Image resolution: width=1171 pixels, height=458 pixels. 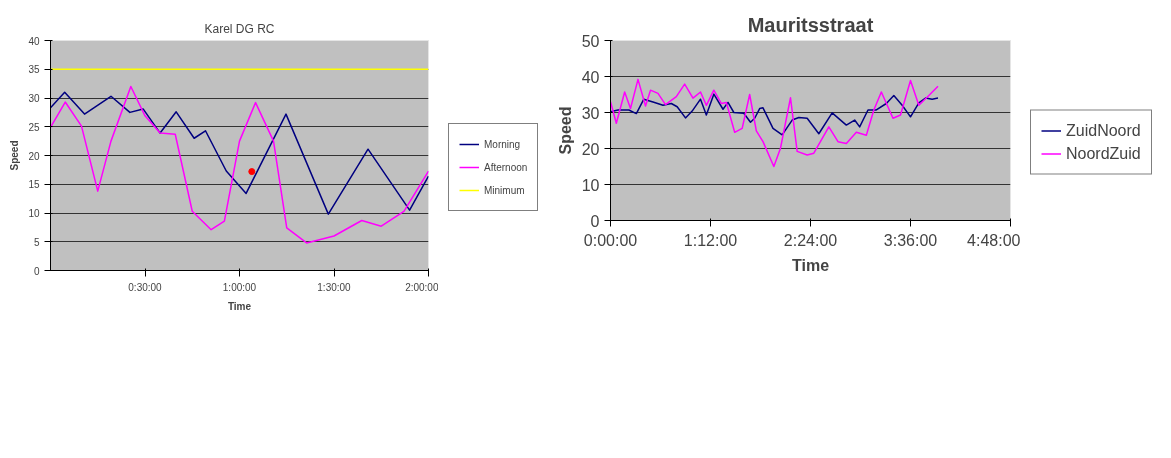 I want to click on x-tick-label: 1:00:00, so click(x=239, y=287).